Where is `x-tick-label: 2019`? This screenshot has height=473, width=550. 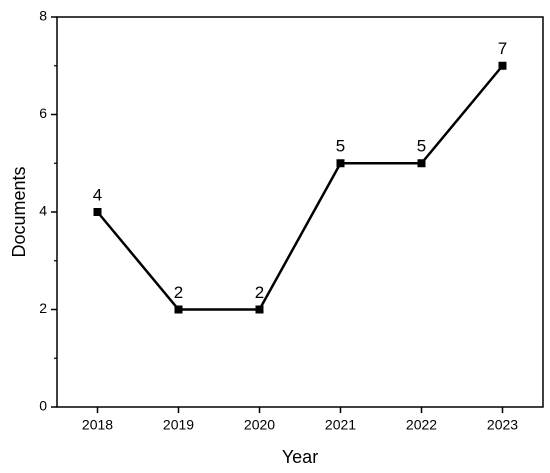 x-tick-label: 2019 is located at coordinates (178, 425).